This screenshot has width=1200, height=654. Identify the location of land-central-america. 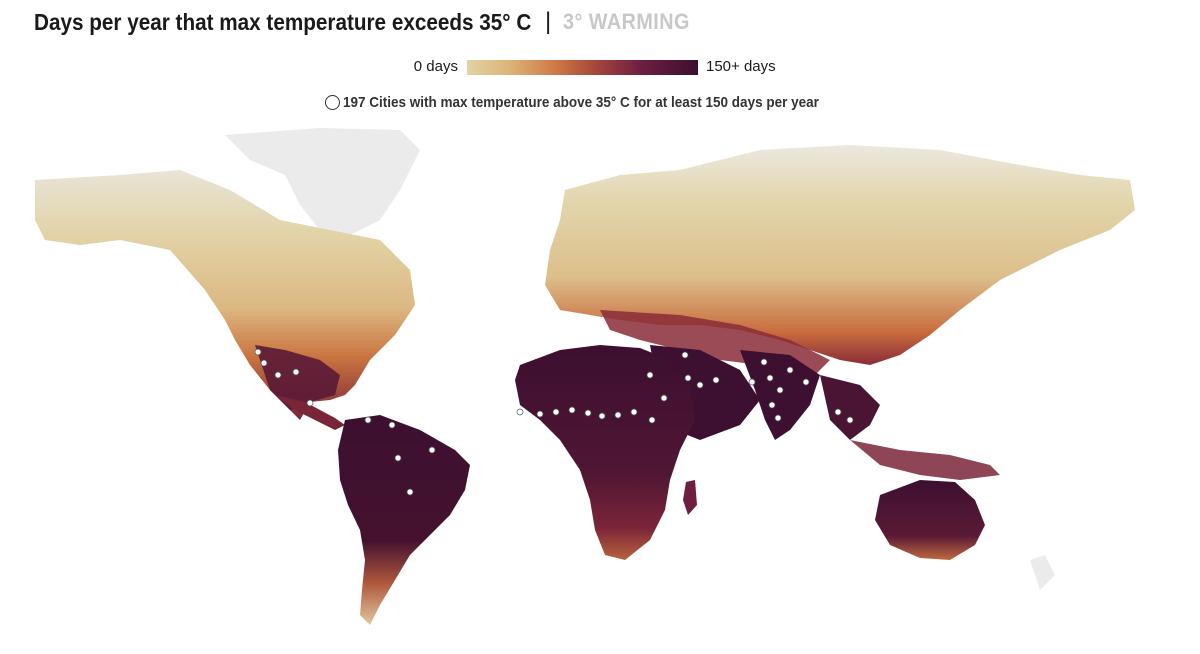
(310, 412).